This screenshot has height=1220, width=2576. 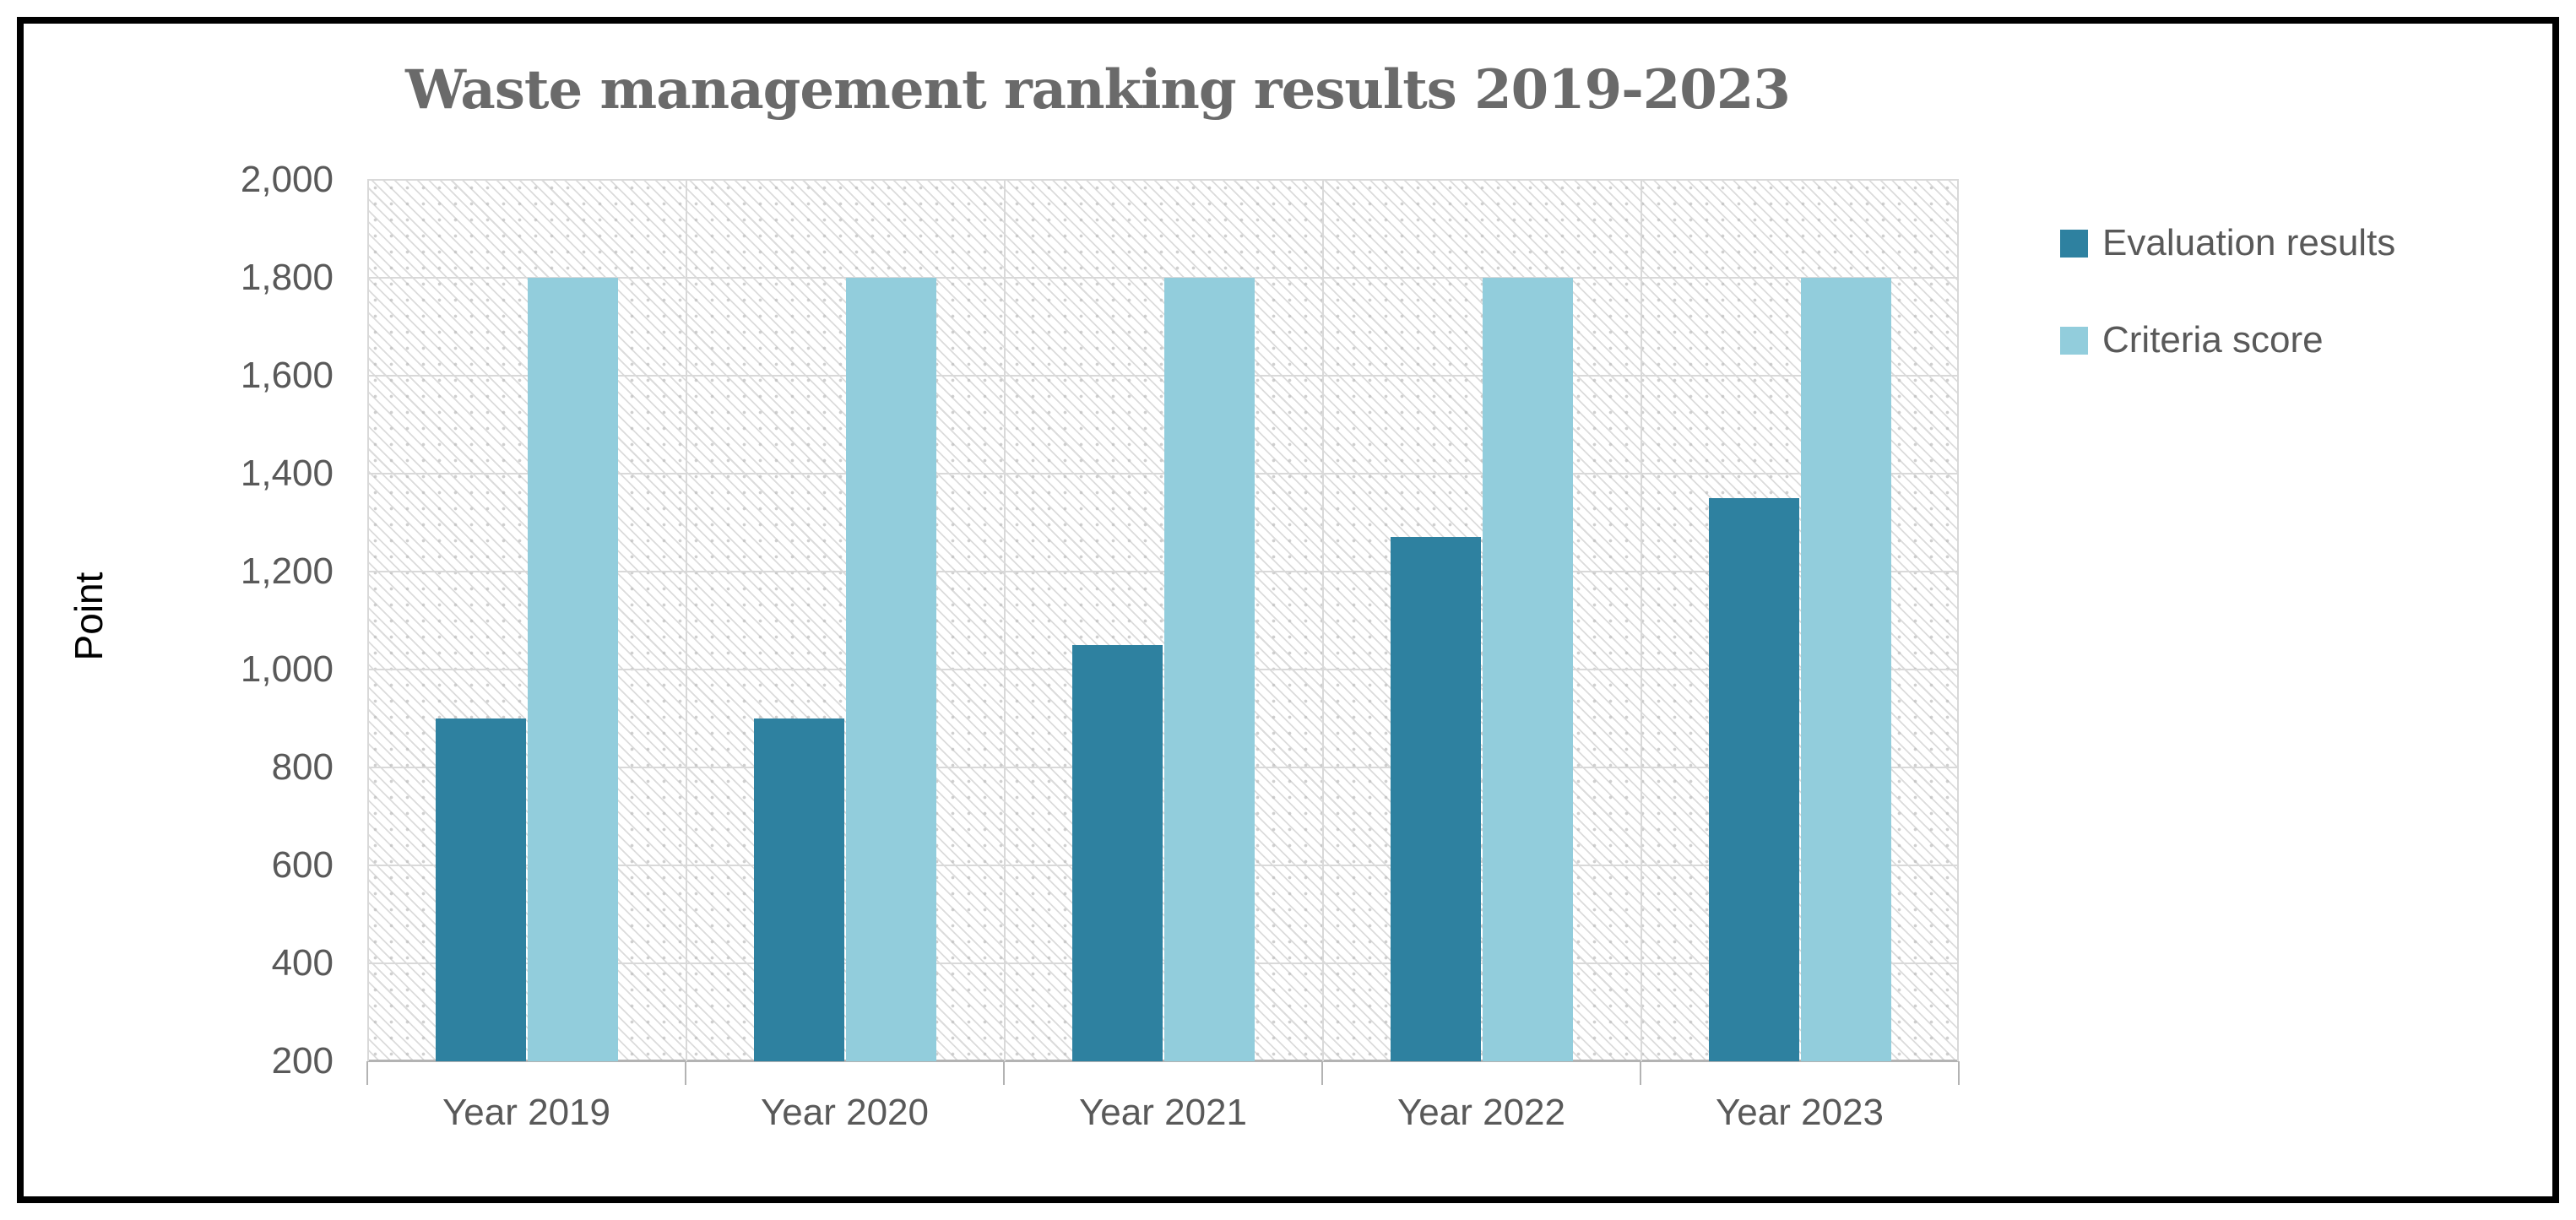 I want to click on legend: Evaluation results Criteria score, so click(x=2227, y=318).